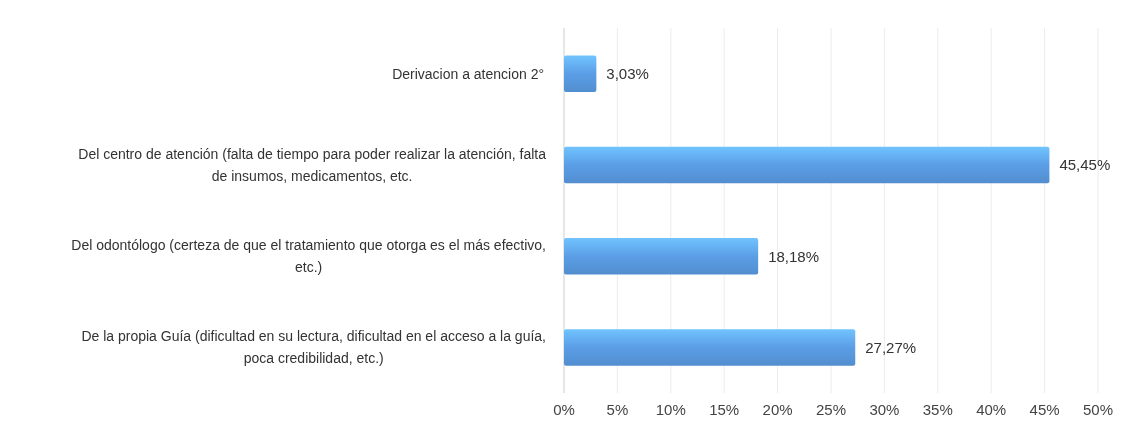 The image size is (1128, 433). What do you see at coordinates (794, 256) in the screenshot?
I see `data-label: 18,18%` at bounding box center [794, 256].